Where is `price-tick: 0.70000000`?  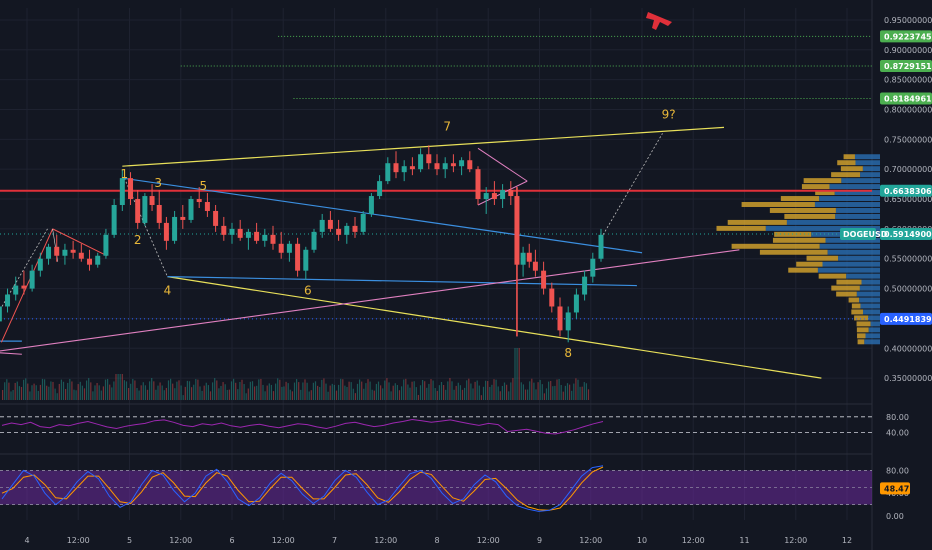
price-tick: 0.70000000 is located at coordinates (908, 169).